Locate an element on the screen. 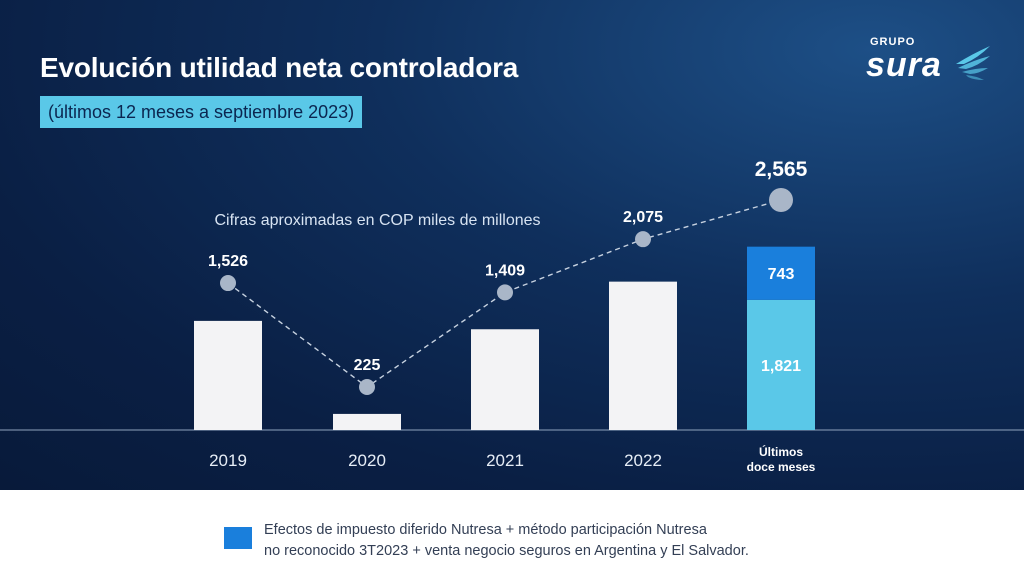 This screenshot has width=1024, height=576. category-label: 2019 is located at coordinates (228, 460).